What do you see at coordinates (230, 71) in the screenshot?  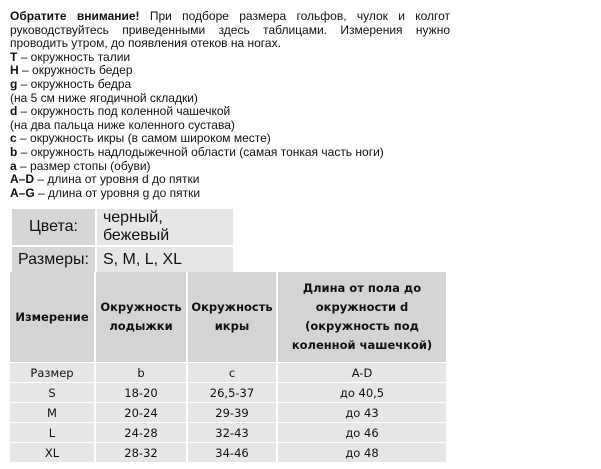 I see `legend-item: H – окружность бедер` at bounding box center [230, 71].